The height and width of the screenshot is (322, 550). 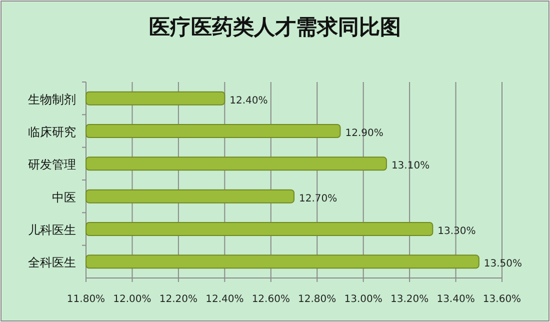 I want to click on y-tick-label: 研发管理, so click(x=52, y=165).